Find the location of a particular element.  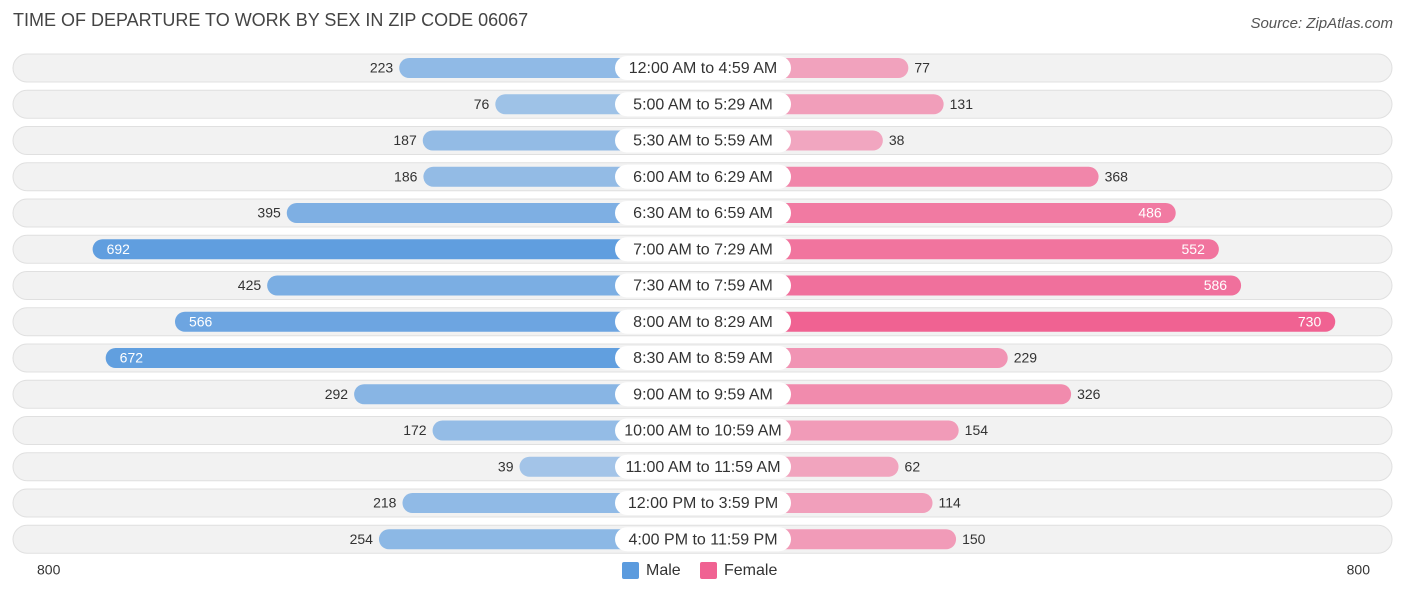

value-label: 586 is located at coordinates (1216, 285).